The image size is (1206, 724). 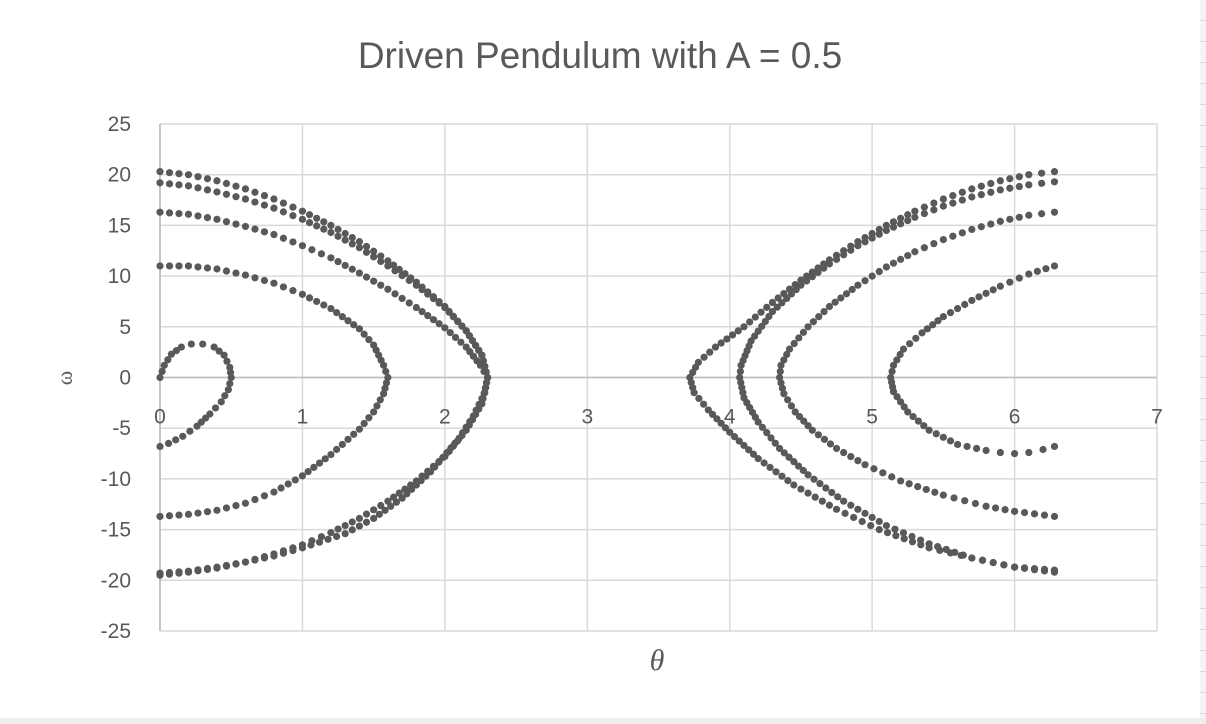 What do you see at coordinates (119, 124) in the screenshot?
I see `y-tick-label: 25` at bounding box center [119, 124].